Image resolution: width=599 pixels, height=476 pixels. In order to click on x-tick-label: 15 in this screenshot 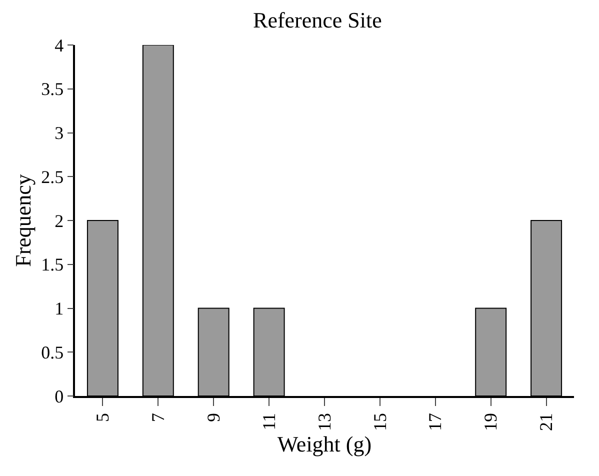, I will do `click(380, 421)`.